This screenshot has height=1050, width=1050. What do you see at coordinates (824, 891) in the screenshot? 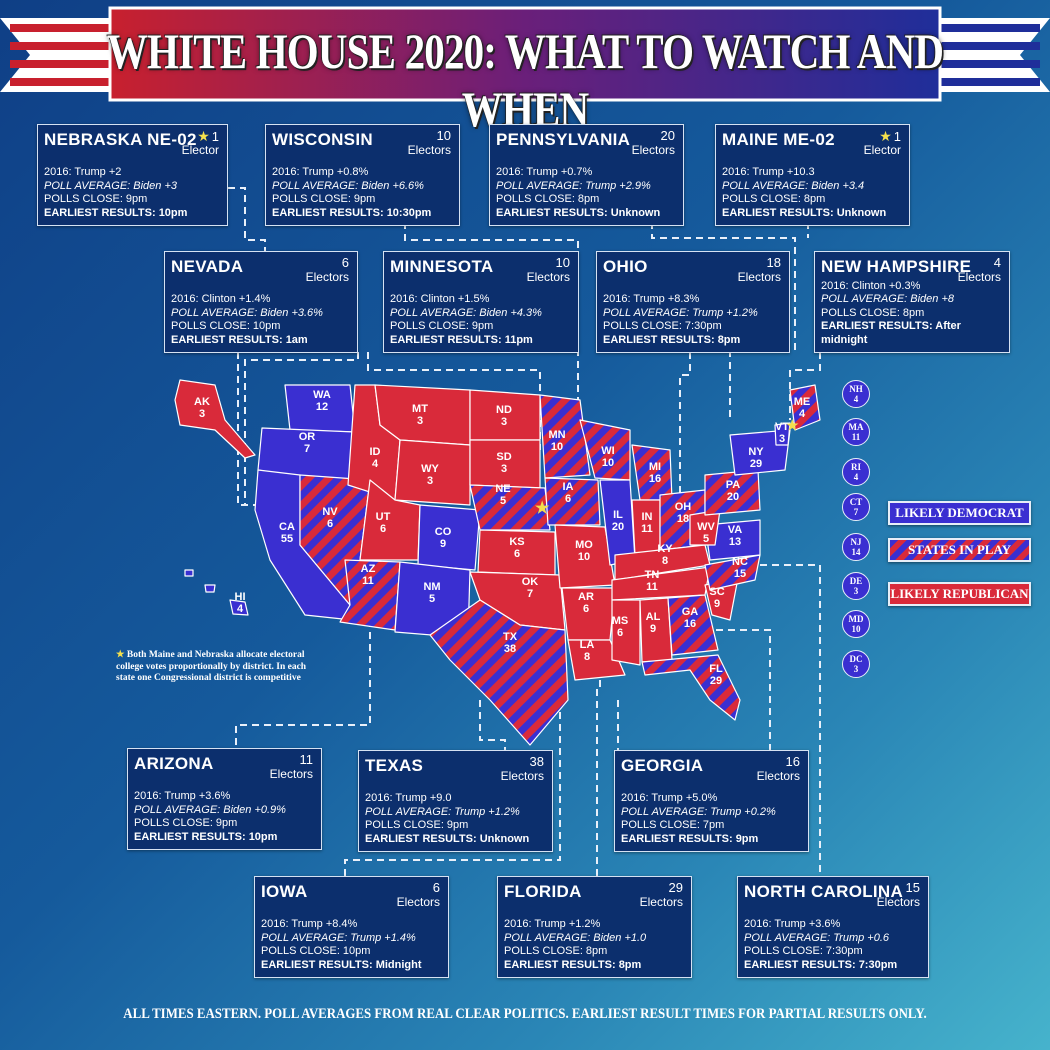
I see `card-title: NORTH CAROLINA` at bounding box center [824, 891].